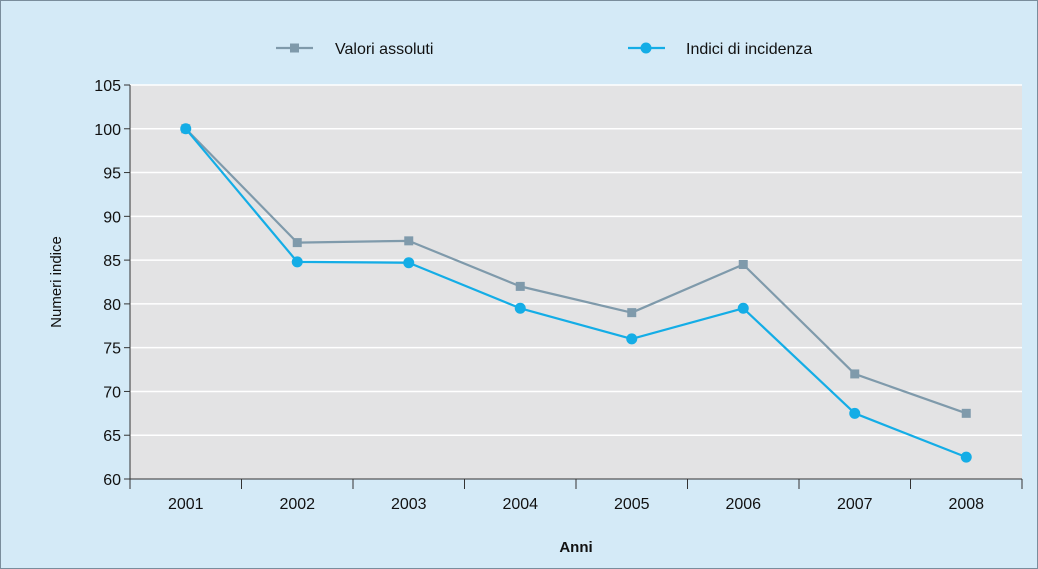  What do you see at coordinates (186, 504) in the screenshot?
I see `x-tick-label: 2001` at bounding box center [186, 504].